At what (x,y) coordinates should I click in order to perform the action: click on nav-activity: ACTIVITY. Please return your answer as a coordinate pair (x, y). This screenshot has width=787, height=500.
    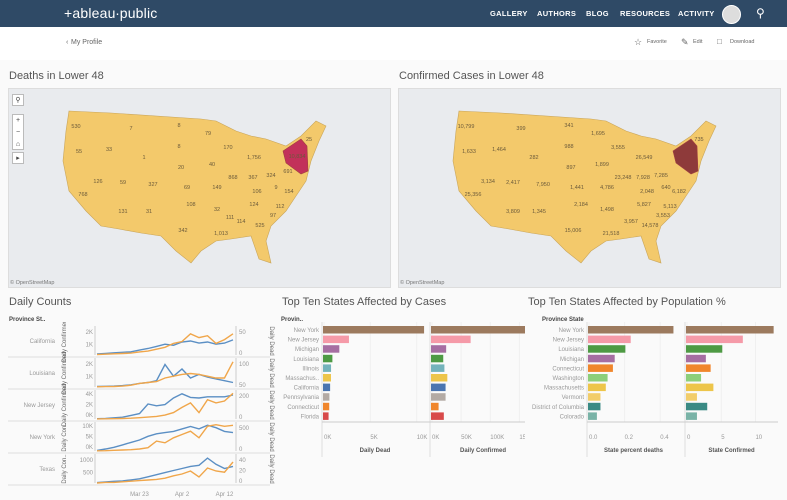
    Looking at the image, I should click on (696, 13).